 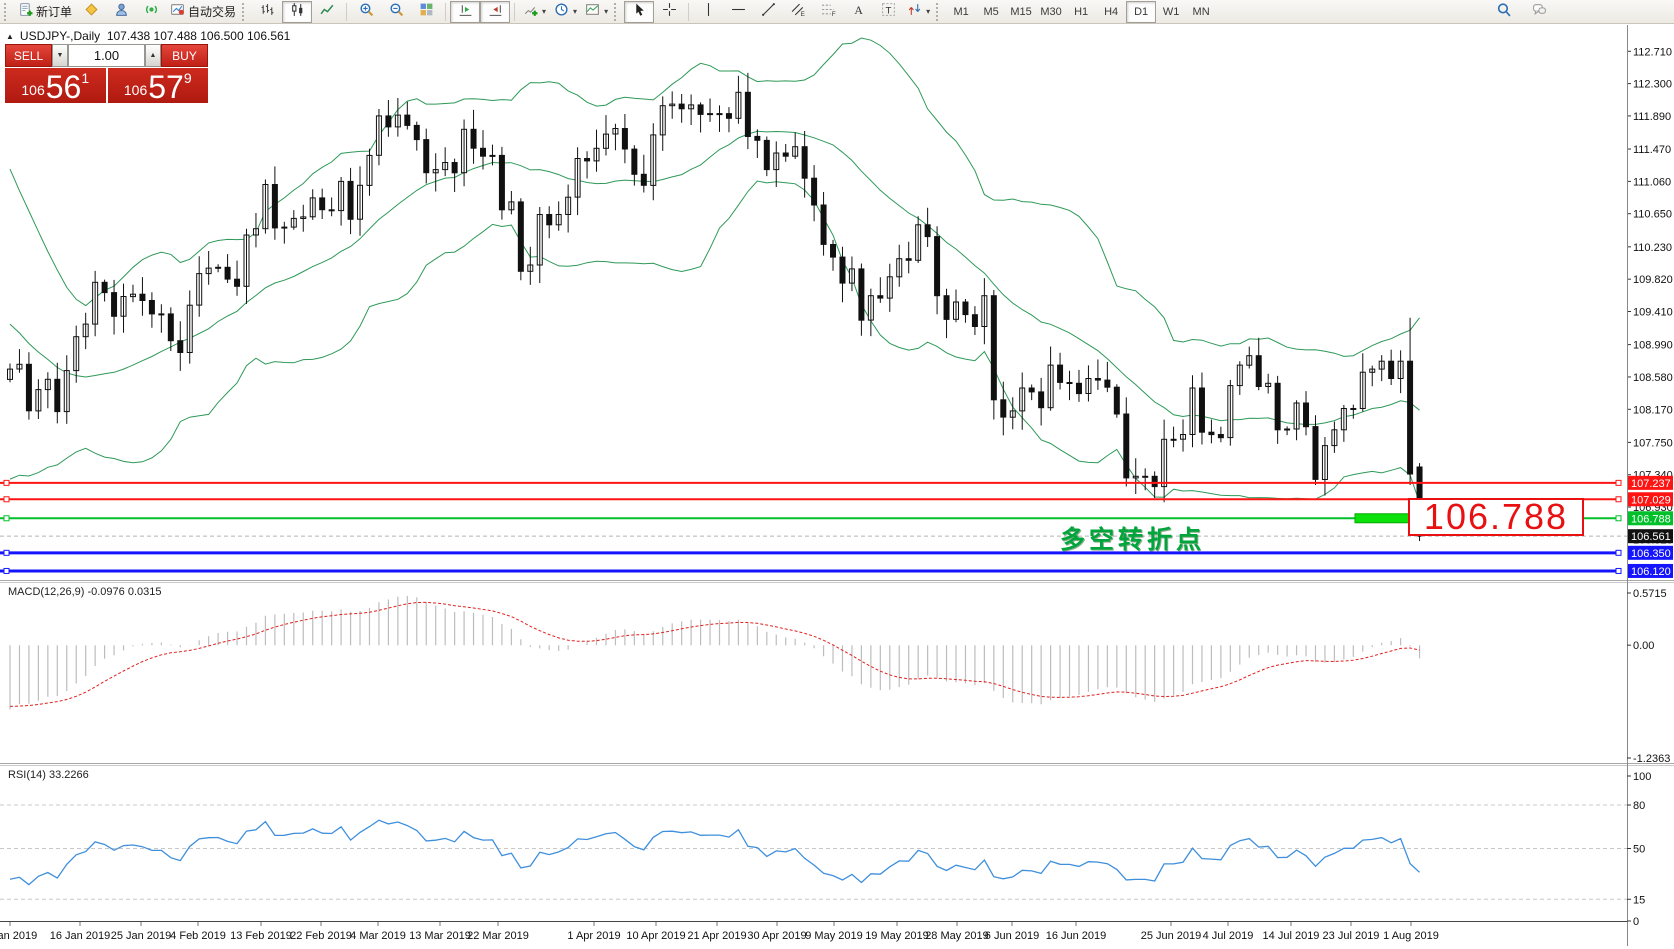 What do you see at coordinates (1081, 12) in the screenshot?
I see `tf-h1-button: H1` at bounding box center [1081, 12].